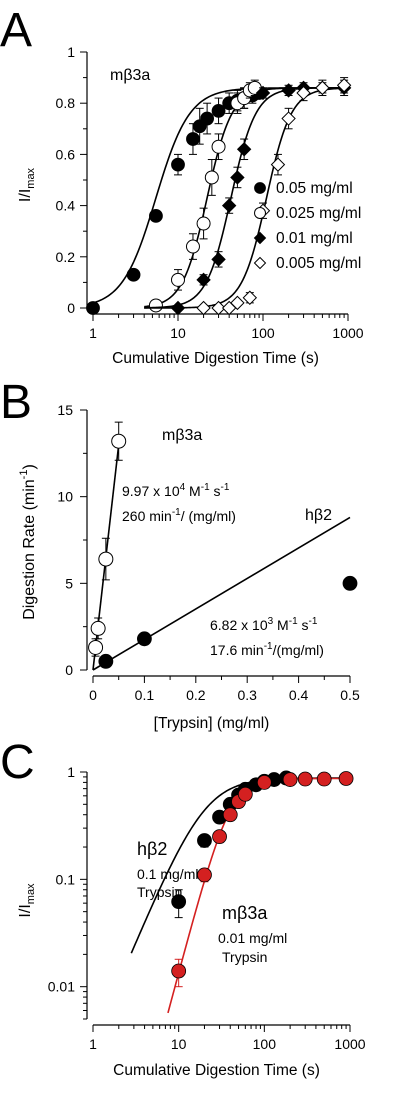 This screenshot has height=1094, width=400. I want to click on x-tick-label: 10, so click(178, 333).